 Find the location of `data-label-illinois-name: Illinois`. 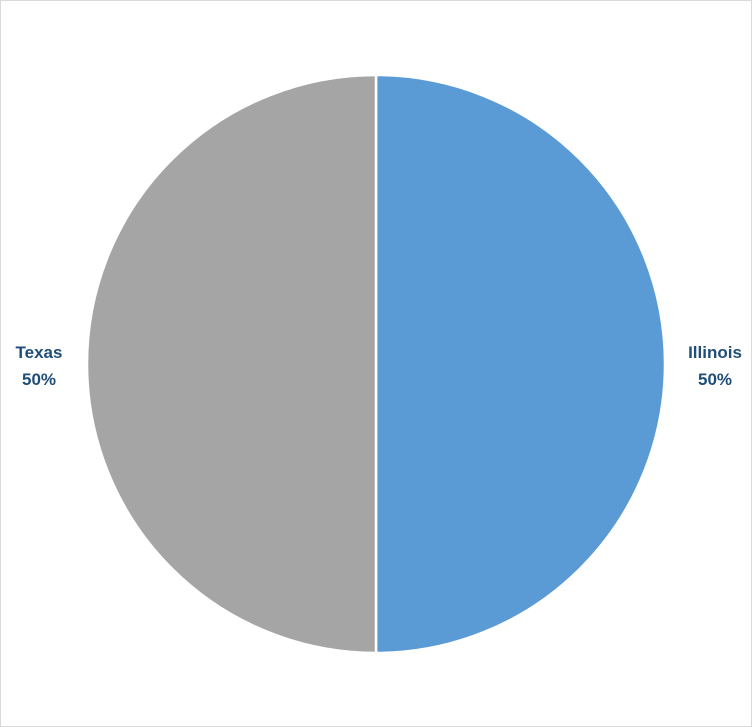

data-label-illinois-name: Illinois is located at coordinates (715, 352).